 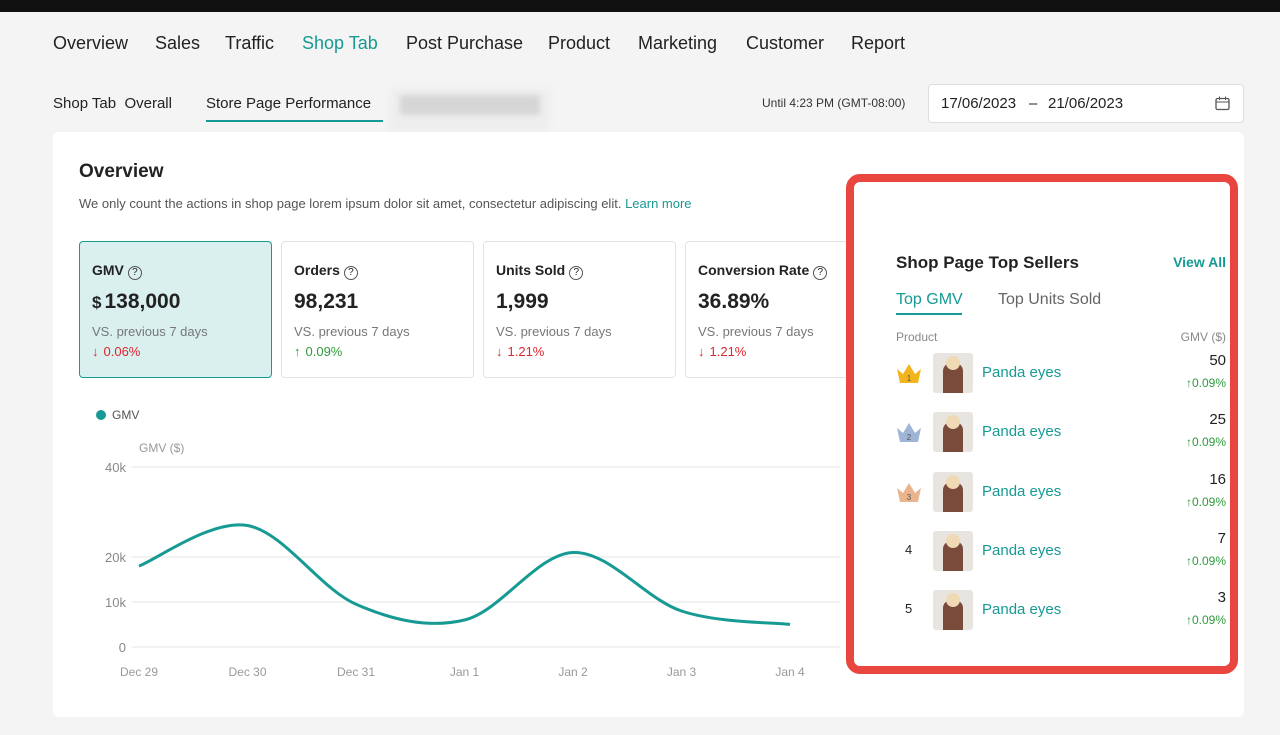 I want to click on nav-tab: Traffic, so click(x=250, y=43).